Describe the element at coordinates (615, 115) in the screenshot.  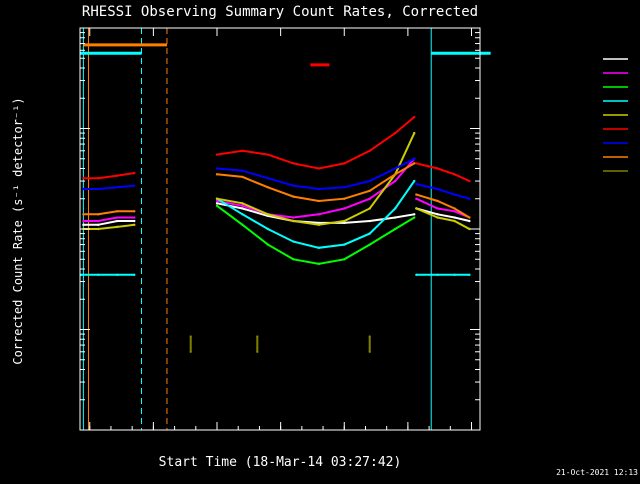
I see `legend` at that location.